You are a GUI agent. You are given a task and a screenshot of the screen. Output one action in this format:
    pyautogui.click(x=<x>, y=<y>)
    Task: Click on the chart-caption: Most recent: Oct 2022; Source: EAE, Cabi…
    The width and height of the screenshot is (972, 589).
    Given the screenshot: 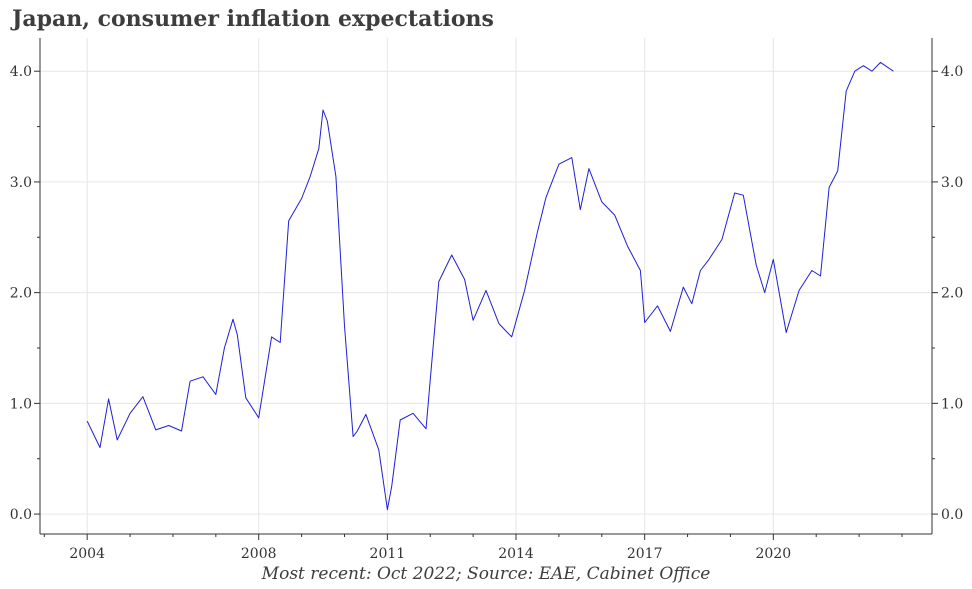 What is the action you would take?
    pyautogui.click(x=486, y=574)
    